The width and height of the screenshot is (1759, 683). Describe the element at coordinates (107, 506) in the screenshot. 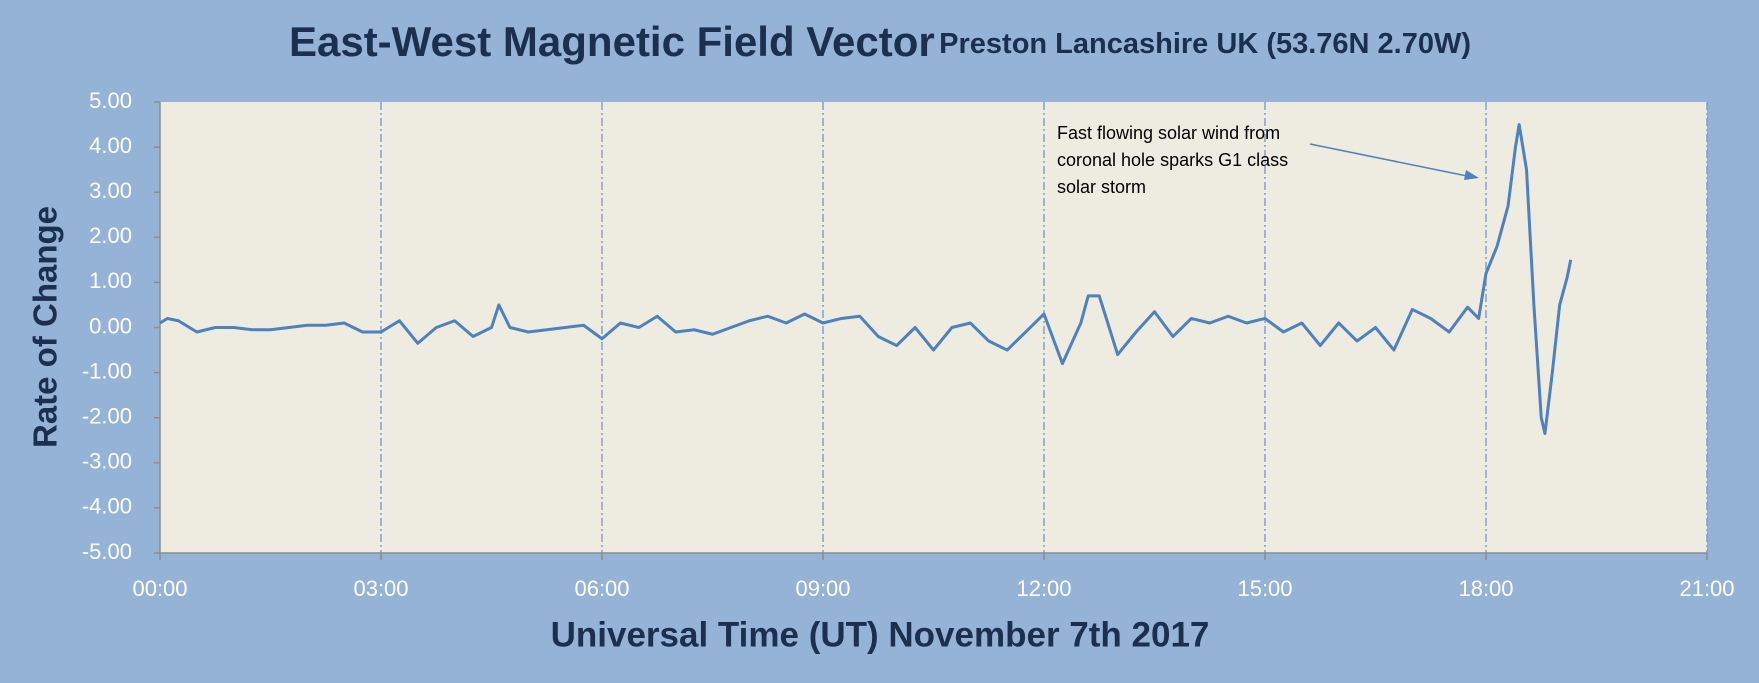

I see `y-tick-label: -4.00` at that location.